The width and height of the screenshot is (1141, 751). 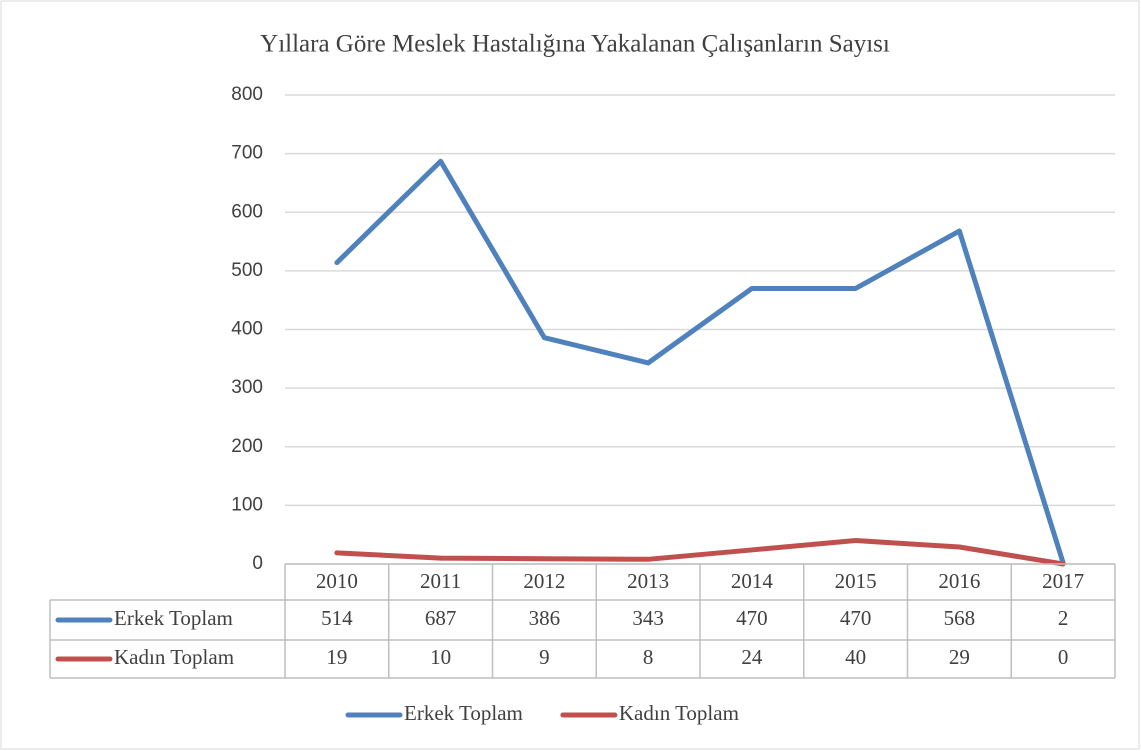 What do you see at coordinates (700, 552) in the screenshot?
I see `line-series` at bounding box center [700, 552].